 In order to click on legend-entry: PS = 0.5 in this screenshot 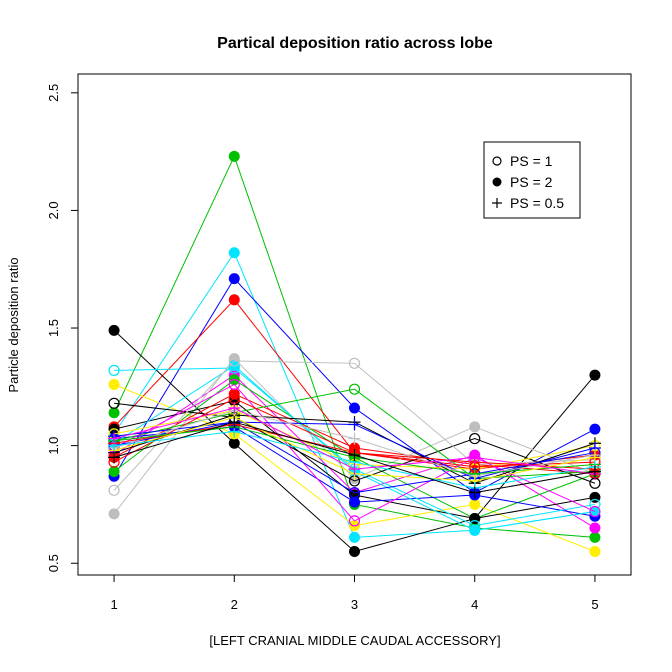, I will do `click(528, 203)`.